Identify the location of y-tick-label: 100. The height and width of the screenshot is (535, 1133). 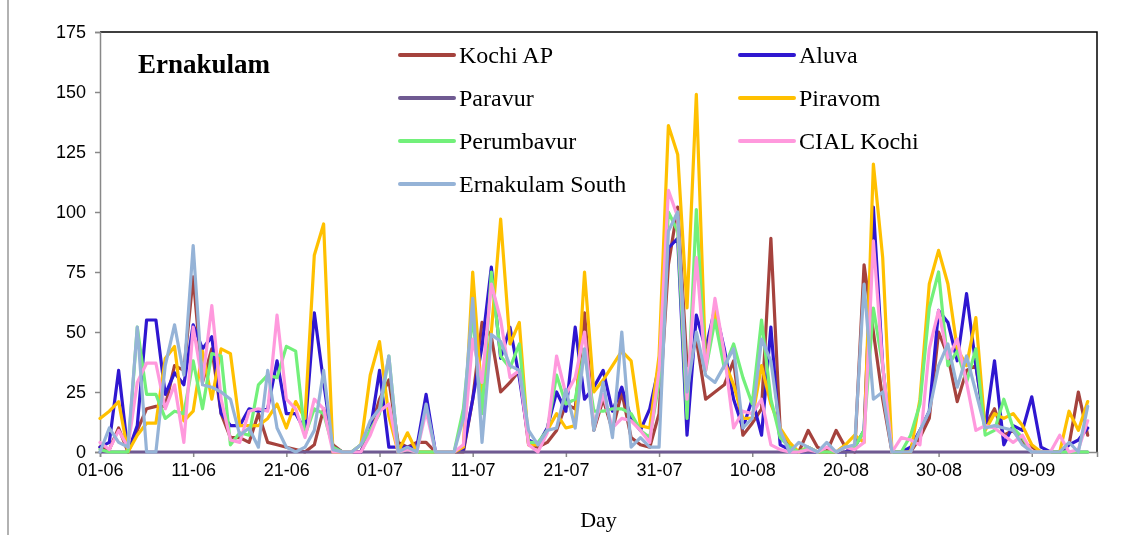
(70, 212).